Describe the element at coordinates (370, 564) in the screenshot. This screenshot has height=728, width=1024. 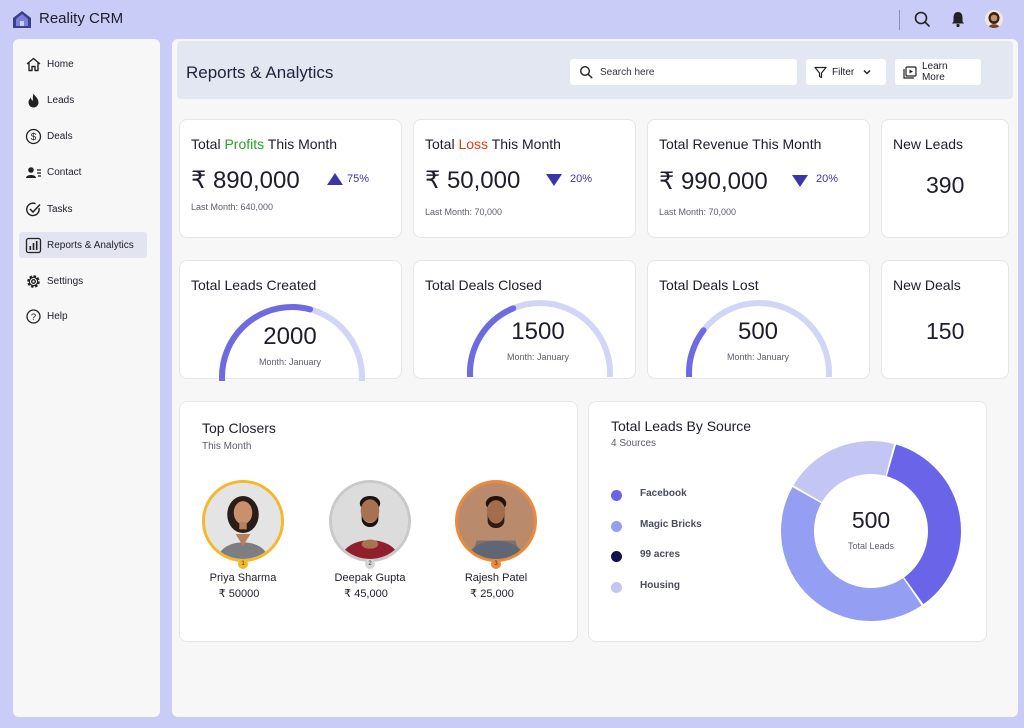
I see `rank-badge: 2` at that location.